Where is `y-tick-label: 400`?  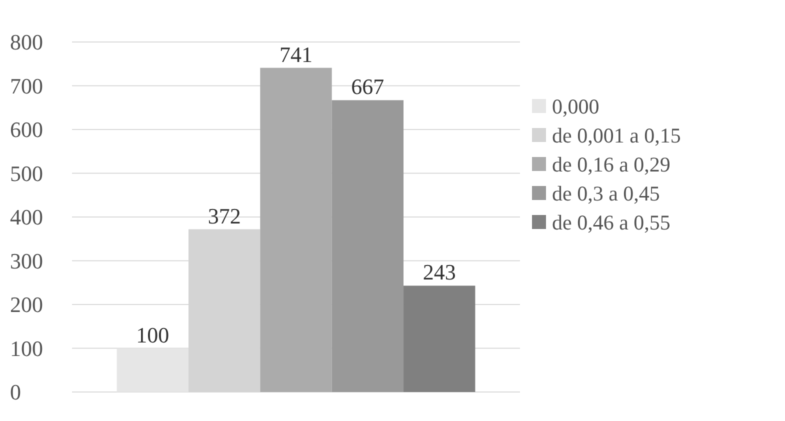
y-tick-label: 400 is located at coordinates (26, 217).